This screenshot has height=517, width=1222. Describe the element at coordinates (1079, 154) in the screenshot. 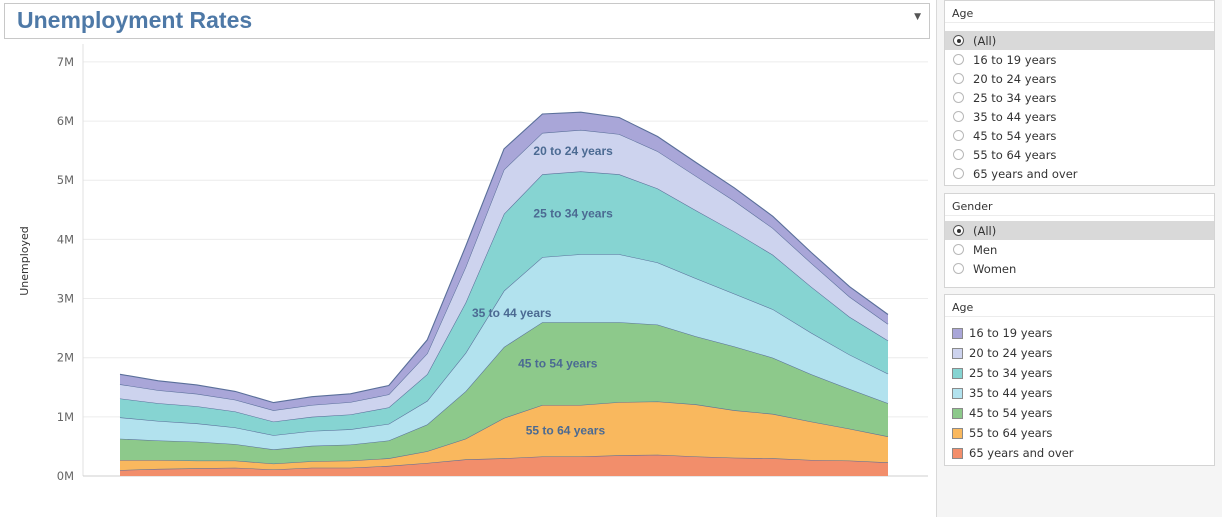

I see `age-filter-option: 55 to 64 years` at that location.